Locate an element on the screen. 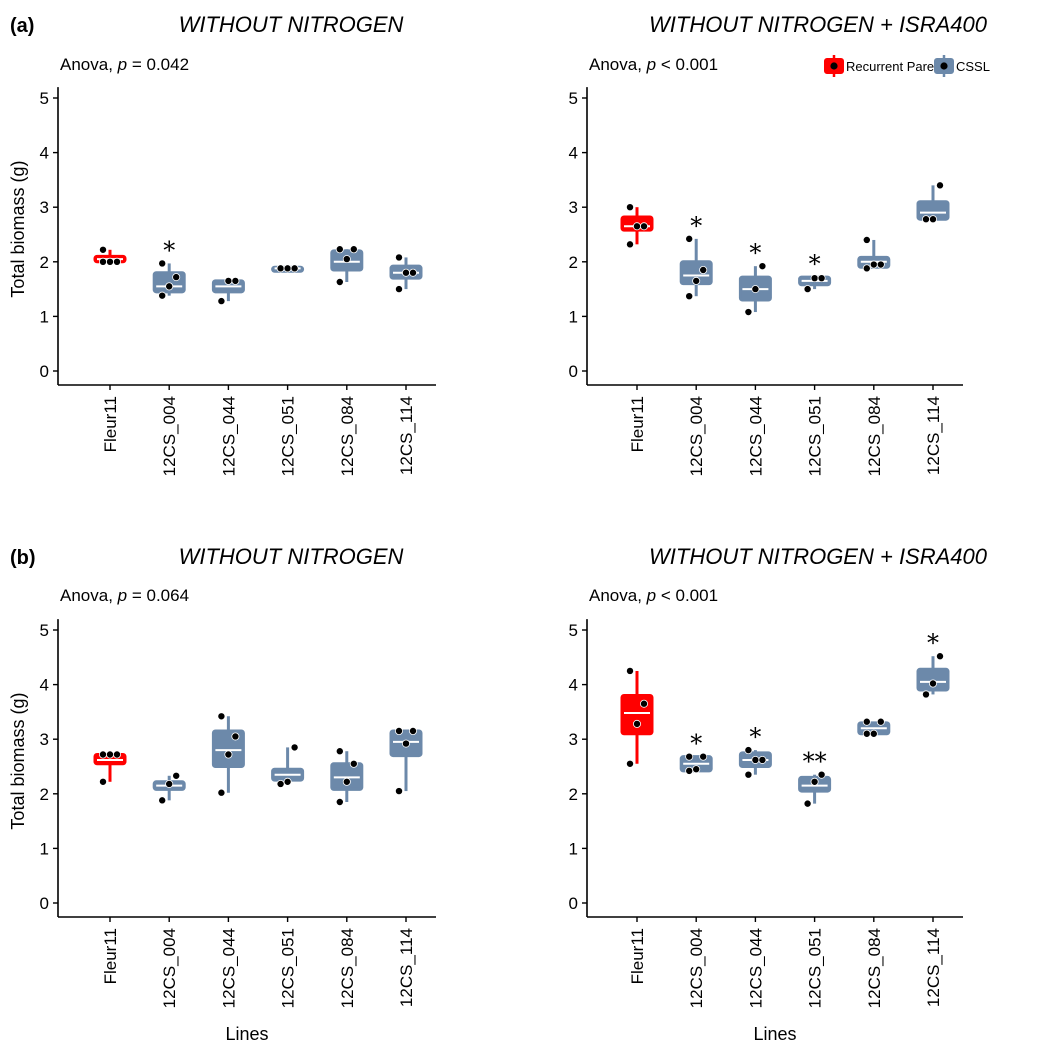  chart-title: WITHOUT NITROGEN + ISRA400 is located at coordinates (818, 24).